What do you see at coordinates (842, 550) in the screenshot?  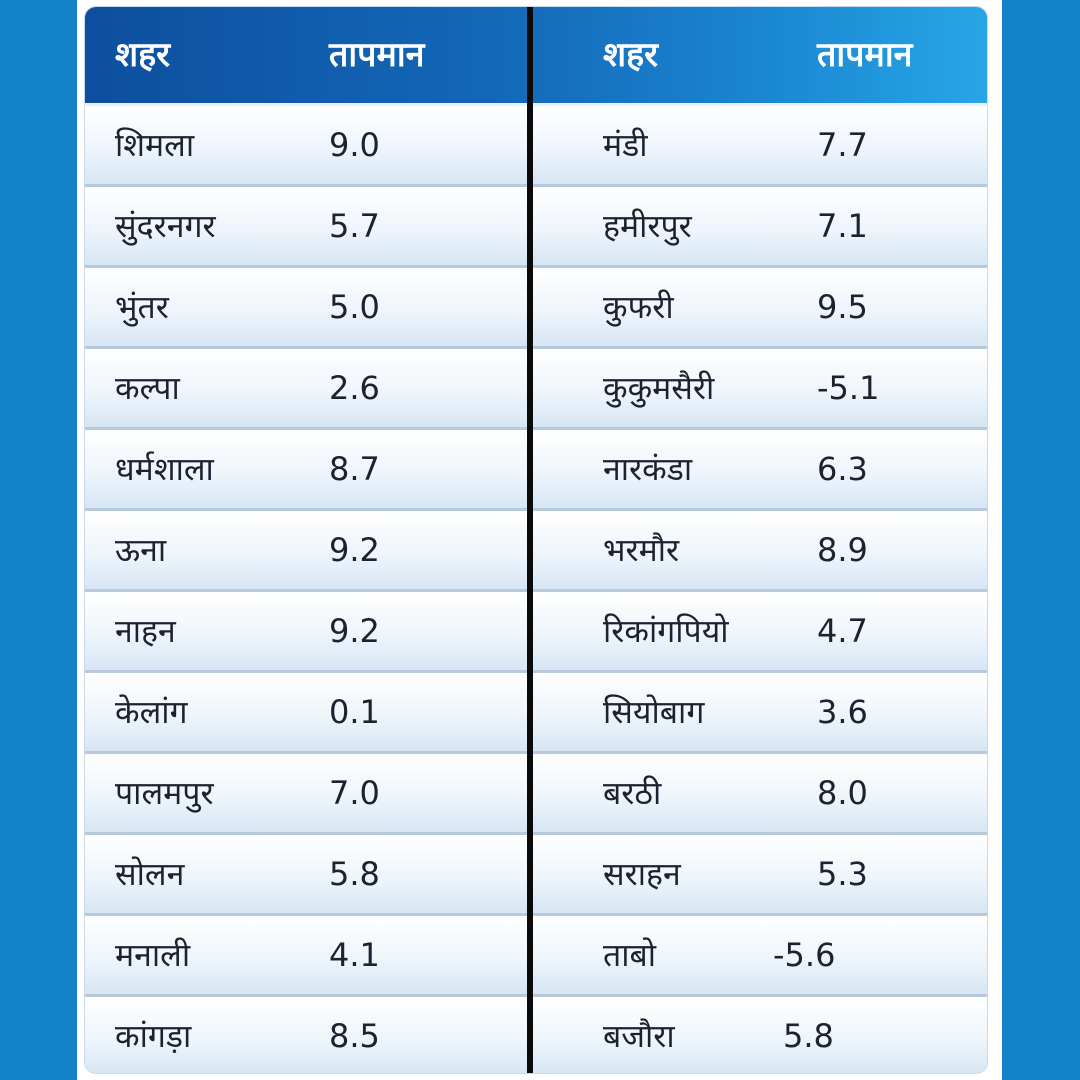 I see `temperature-value: 8.9` at bounding box center [842, 550].